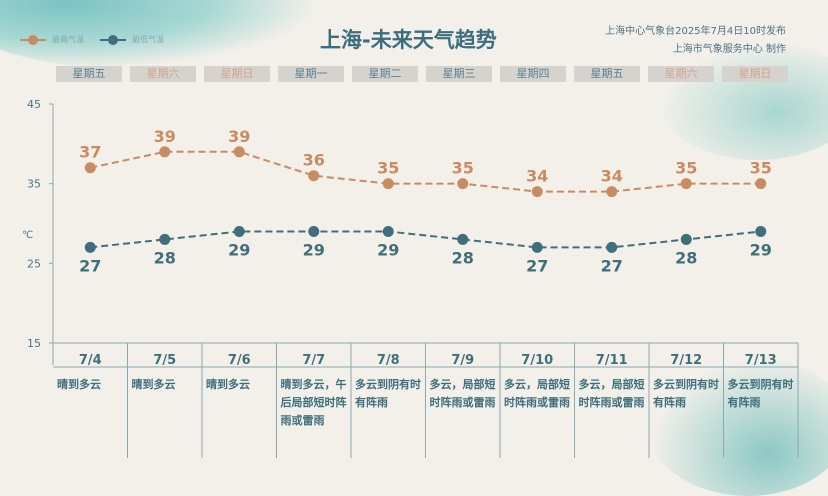  I want to click on y-tick-label: 45, so click(34, 104).